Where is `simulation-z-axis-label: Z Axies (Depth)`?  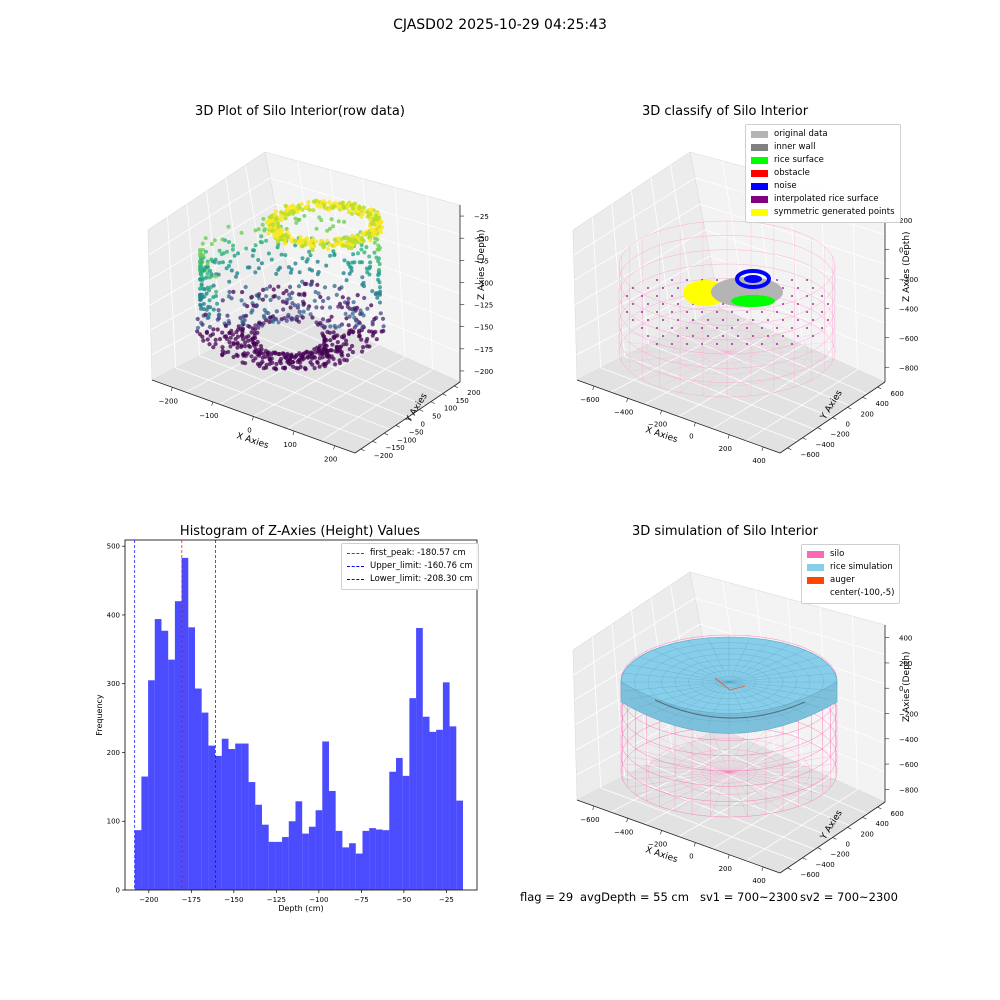 simulation-z-axis-label: Z Axies (Depth) is located at coordinates (907, 686).